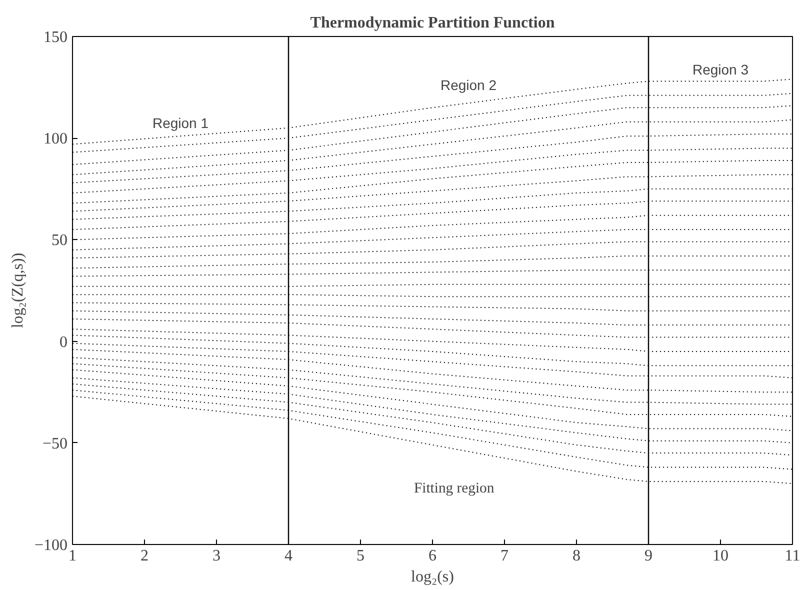  I want to click on x-tick-label: 2, so click(144, 556).